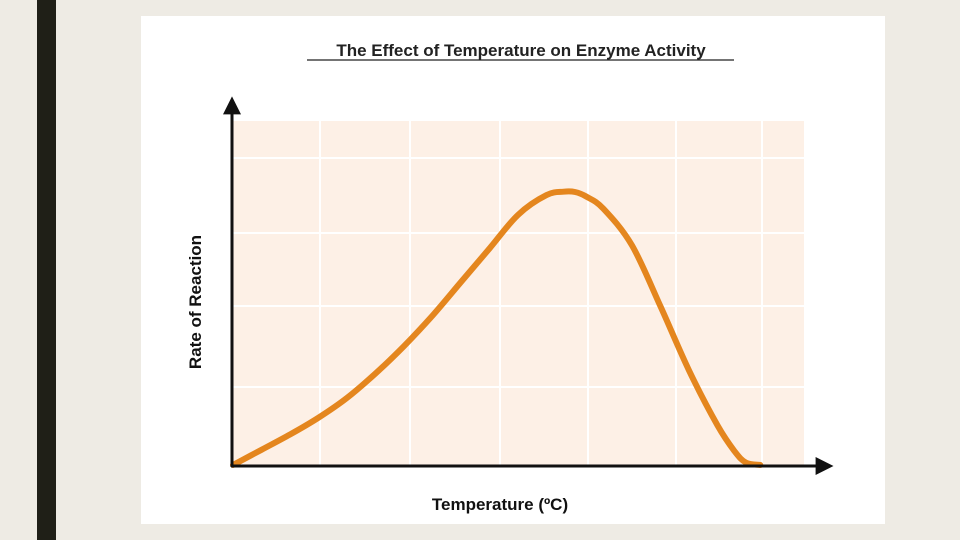  I want to click on slide-accent-bar, so click(46, 270).